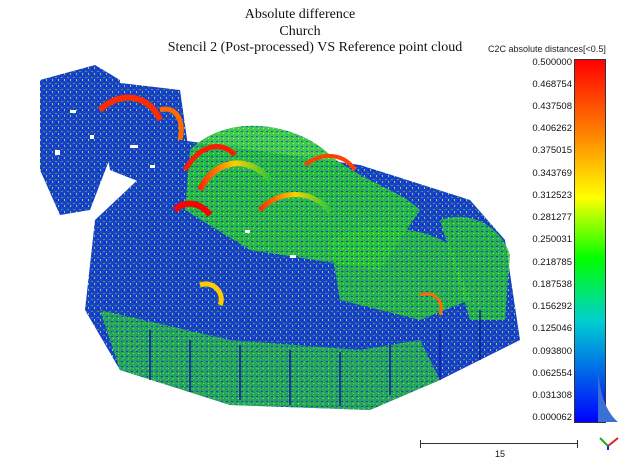 The height and width of the screenshot is (459, 628). What do you see at coordinates (552, 128) in the screenshot?
I see `colorbar-tick: 0.406262` at bounding box center [552, 128].